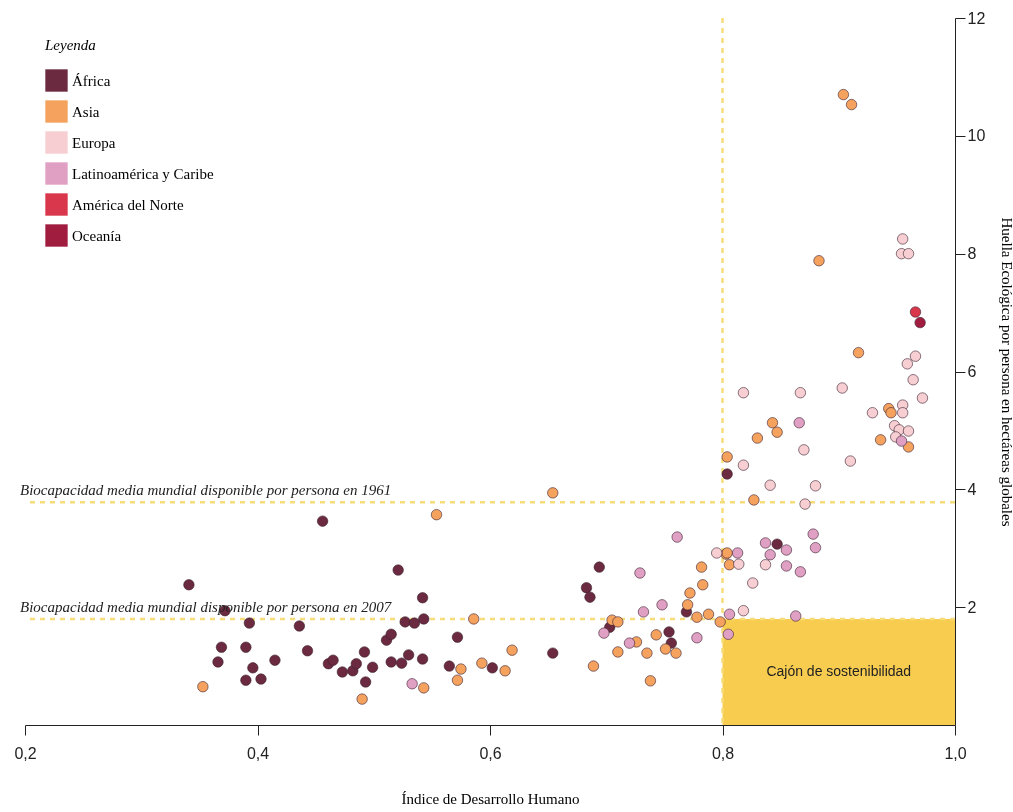 Image resolution: width=1013 pixels, height=812 pixels. What do you see at coordinates (972, 489) in the screenshot?
I see `y-tick-label: 4` at bounding box center [972, 489].